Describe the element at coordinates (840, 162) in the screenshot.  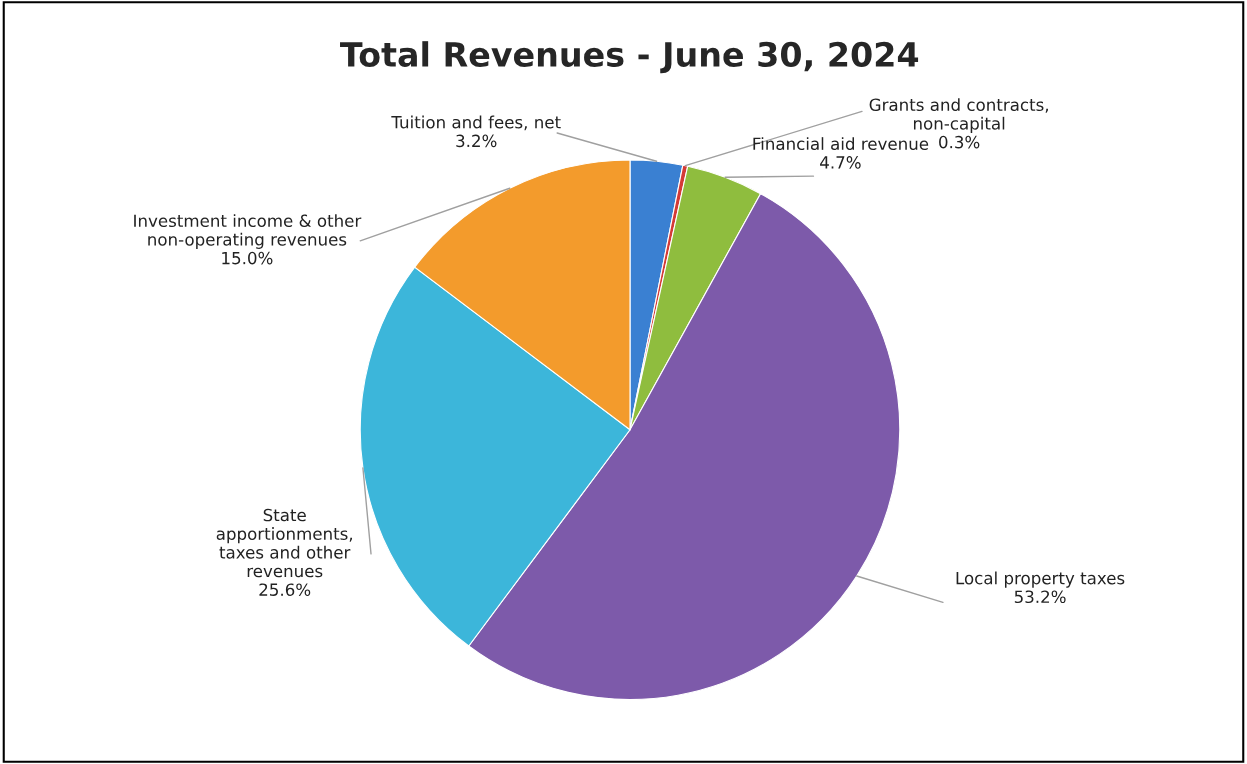
I see `data-label: 4.7%` at that location.